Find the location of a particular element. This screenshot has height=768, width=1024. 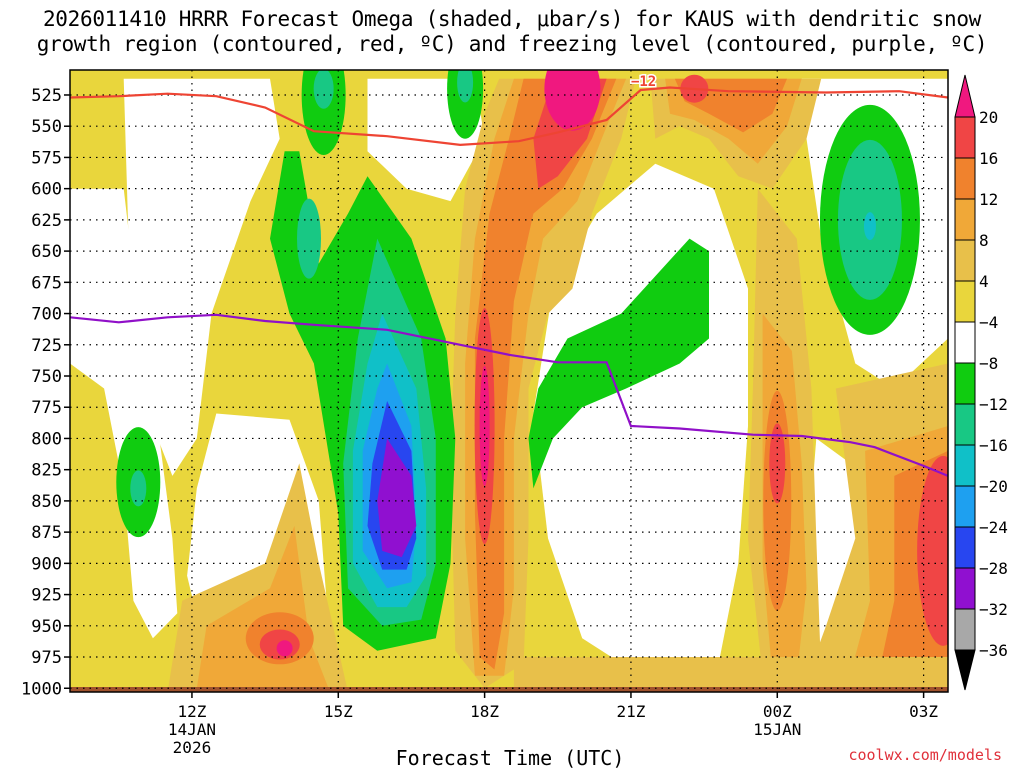

y-tick-label-575: 575 is located at coordinates (46, 158).